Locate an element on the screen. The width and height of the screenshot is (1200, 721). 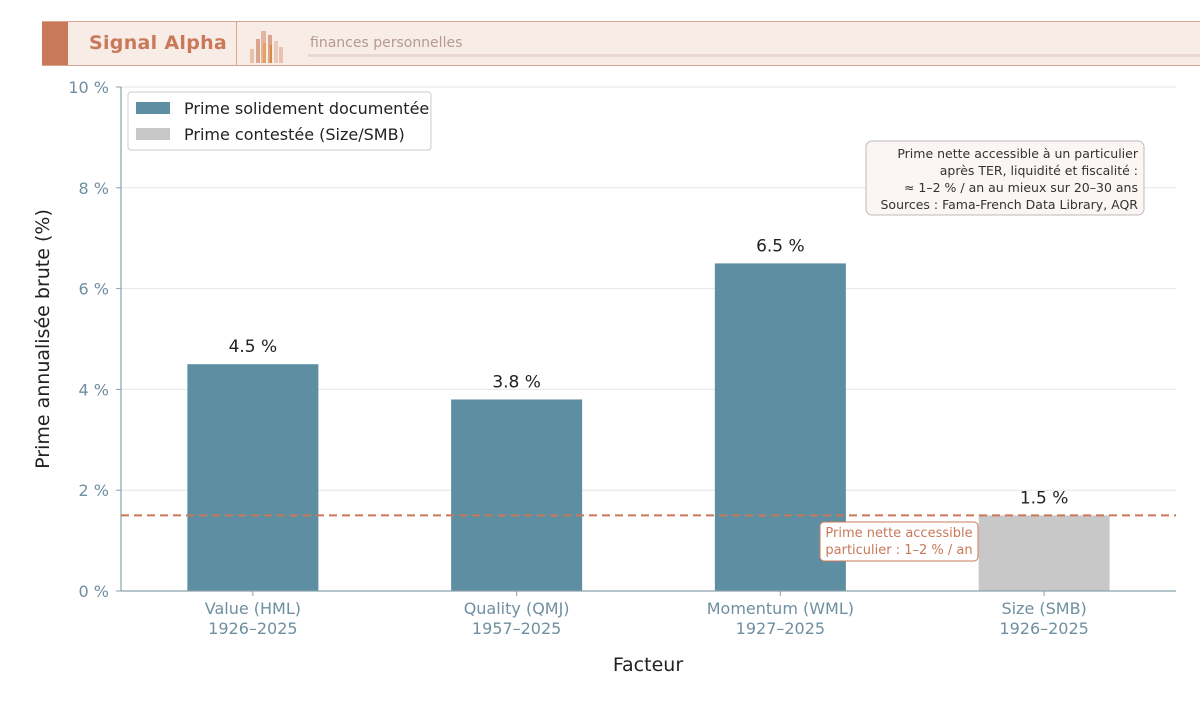
annotation-line: ≈ 1–2 % / an au mieux sur 20–30 ans is located at coordinates (1021, 187).